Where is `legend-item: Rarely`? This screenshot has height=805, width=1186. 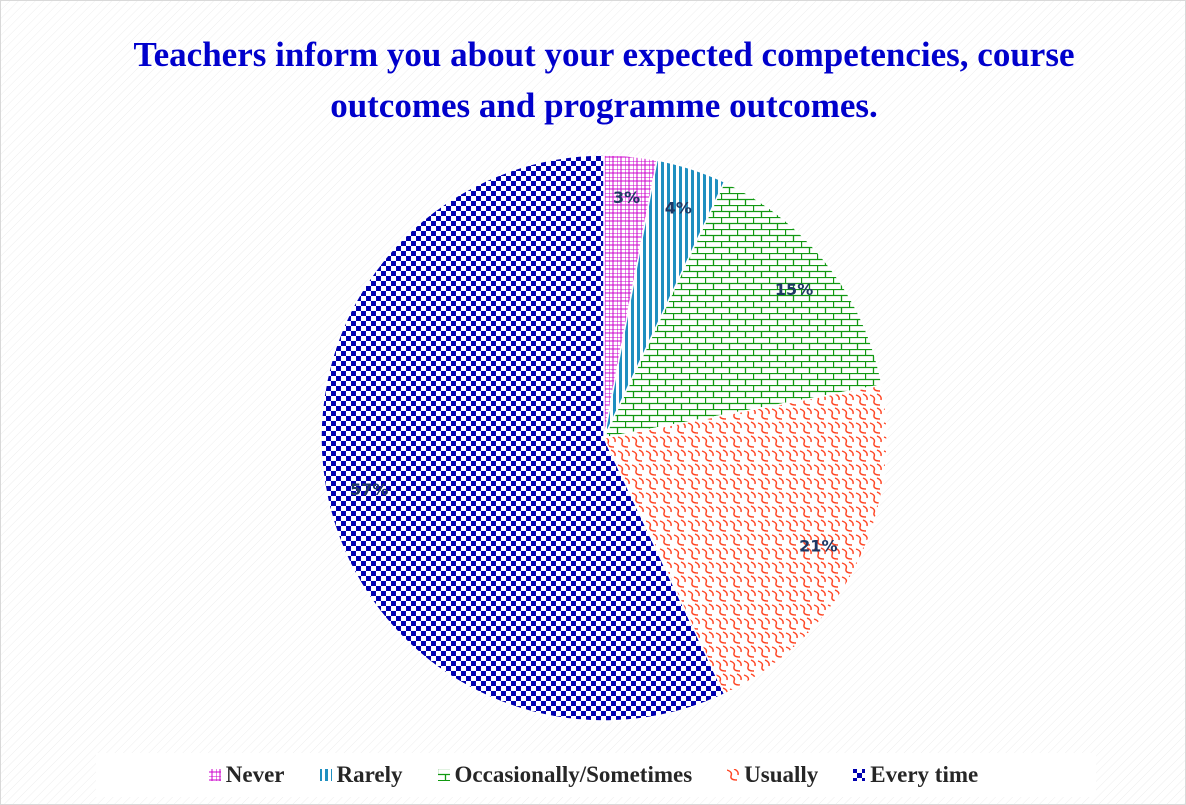 legend-item: Rarely is located at coordinates (361, 775).